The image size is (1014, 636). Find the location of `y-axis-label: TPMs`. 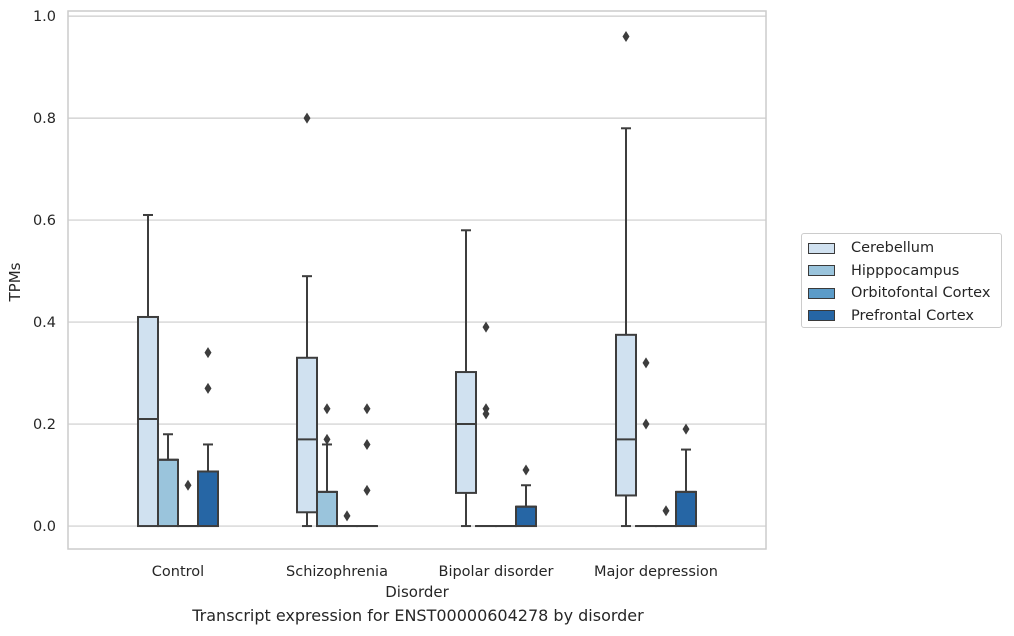

y-axis-label: TPMs is located at coordinates (15, 282).